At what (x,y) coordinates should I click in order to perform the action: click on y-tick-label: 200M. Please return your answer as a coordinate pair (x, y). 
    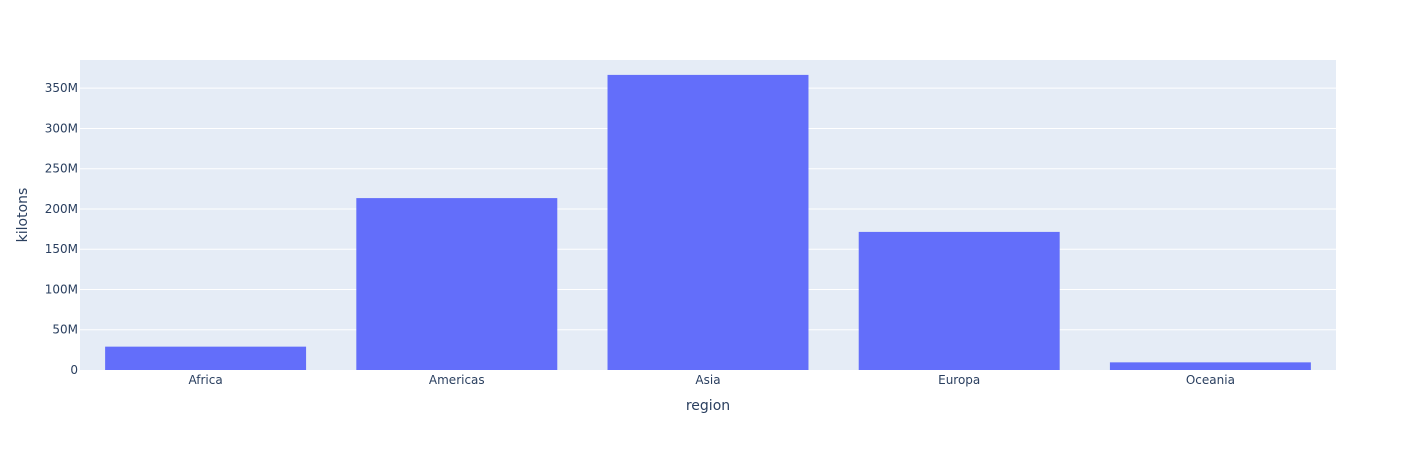
    Looking at the image, I should click on (61, 209).